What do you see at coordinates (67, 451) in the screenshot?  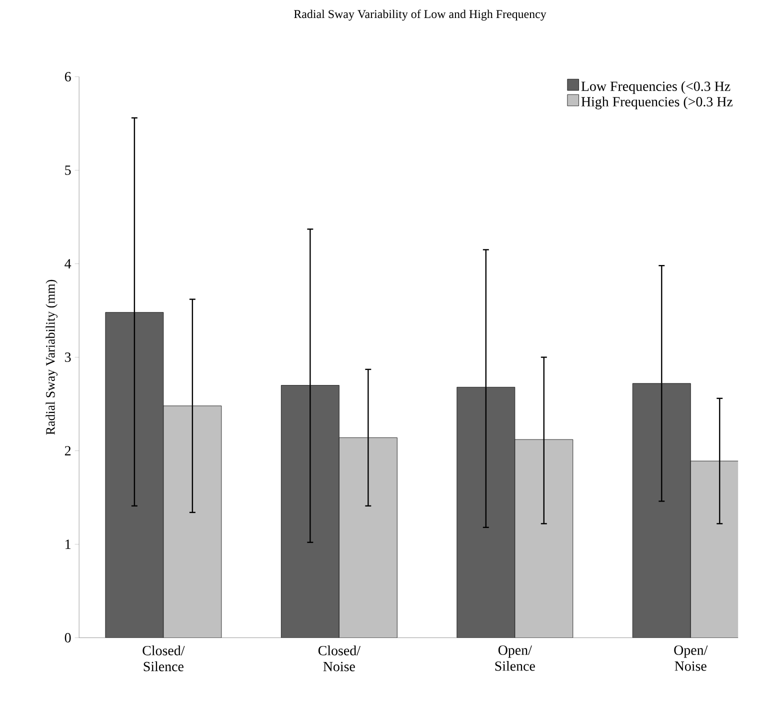 I see `y-tick-label: 2` at bounding box center [67, 451].